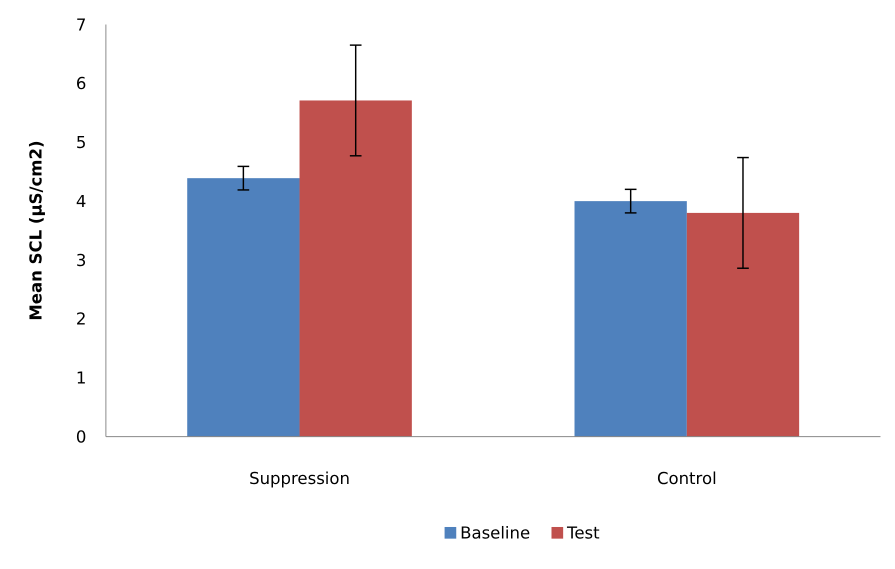 The width and height of the screenshot is (895, 569). Describe the element at coordinates (36, 230) in the screenshot. I see `y-axis-title: Mean SCL (µS/cm2)` at that location.